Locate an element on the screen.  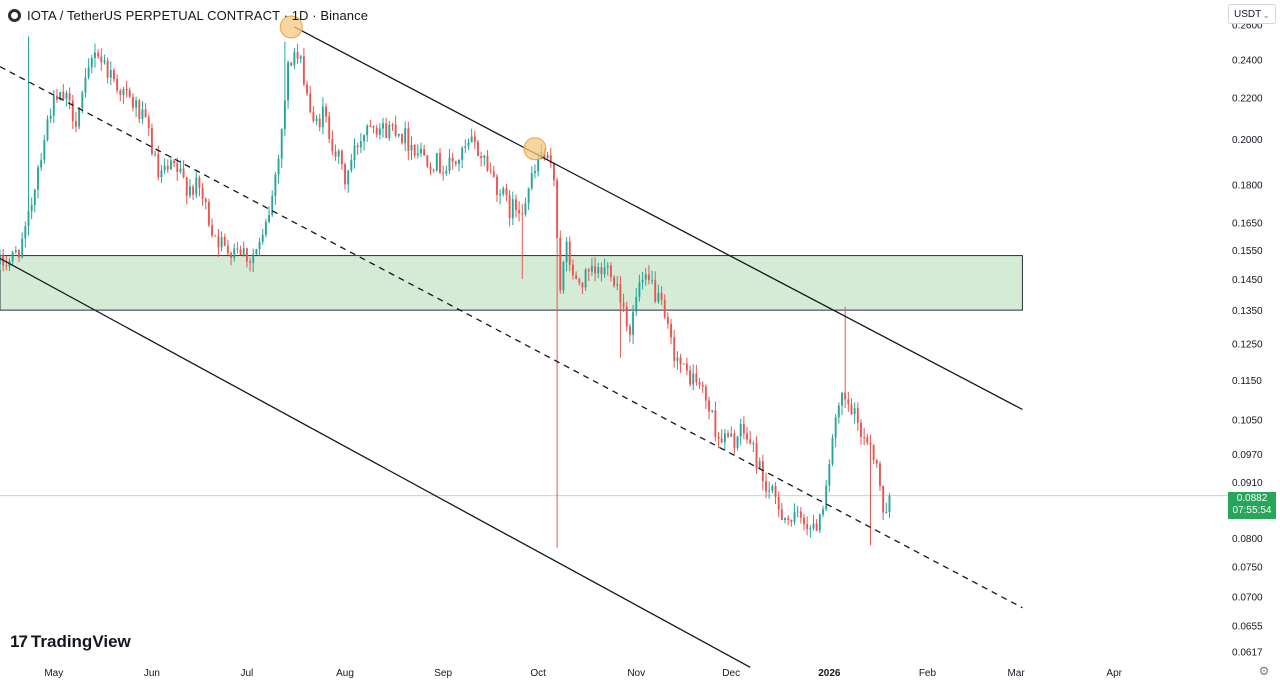
support-zone is located at coordinates (511, 283).